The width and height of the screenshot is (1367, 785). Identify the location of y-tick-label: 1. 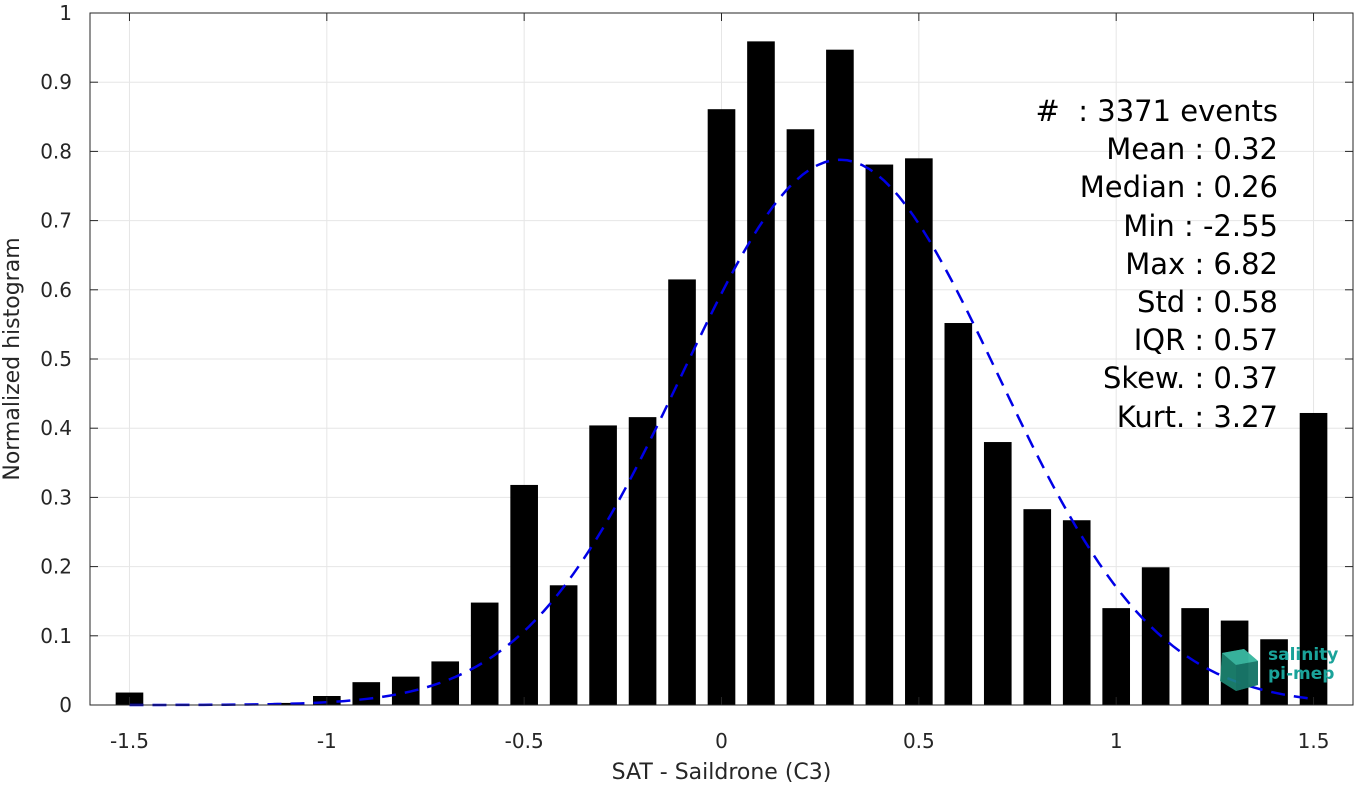
(65, 13).